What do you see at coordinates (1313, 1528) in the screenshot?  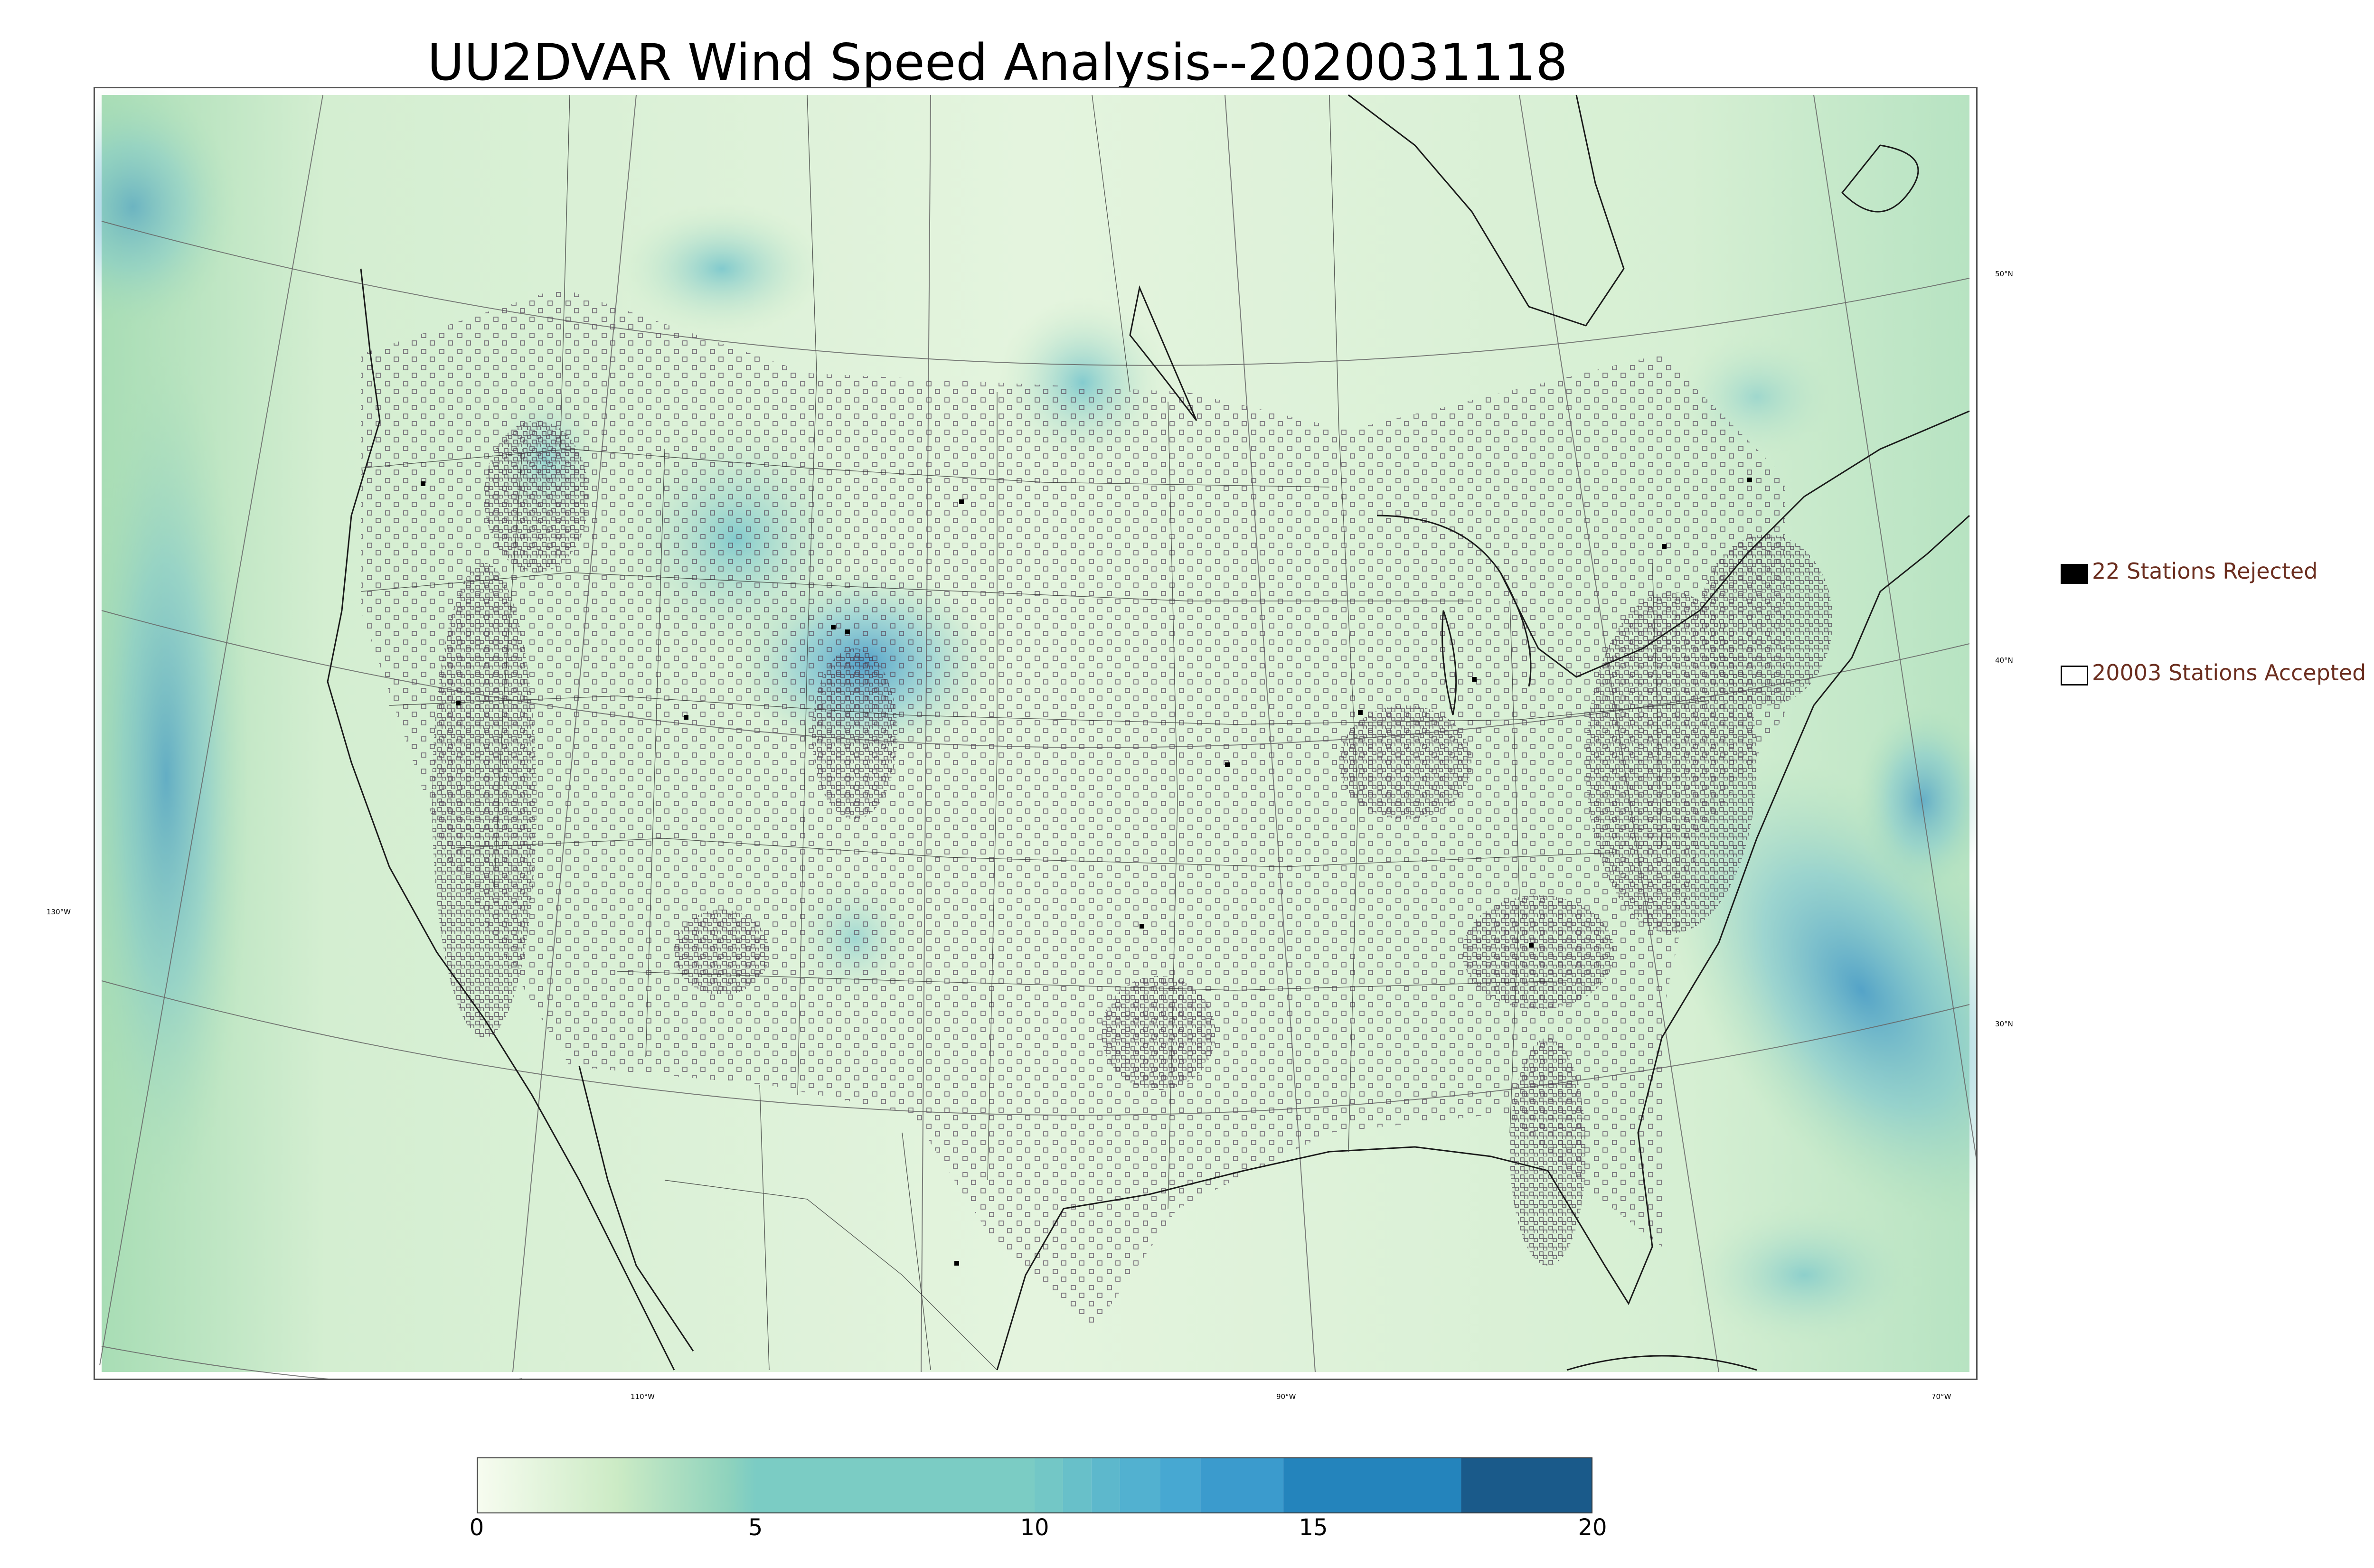 I see `colorbar-tick-15: 15` at bounding box center [1313, 1528].